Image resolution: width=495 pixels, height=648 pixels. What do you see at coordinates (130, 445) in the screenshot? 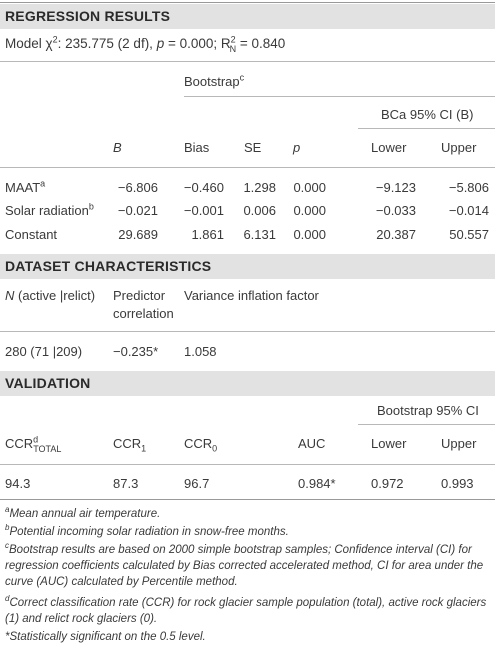
I see `col-header-ccr1: CCR1` at bounding box center [130, 445].